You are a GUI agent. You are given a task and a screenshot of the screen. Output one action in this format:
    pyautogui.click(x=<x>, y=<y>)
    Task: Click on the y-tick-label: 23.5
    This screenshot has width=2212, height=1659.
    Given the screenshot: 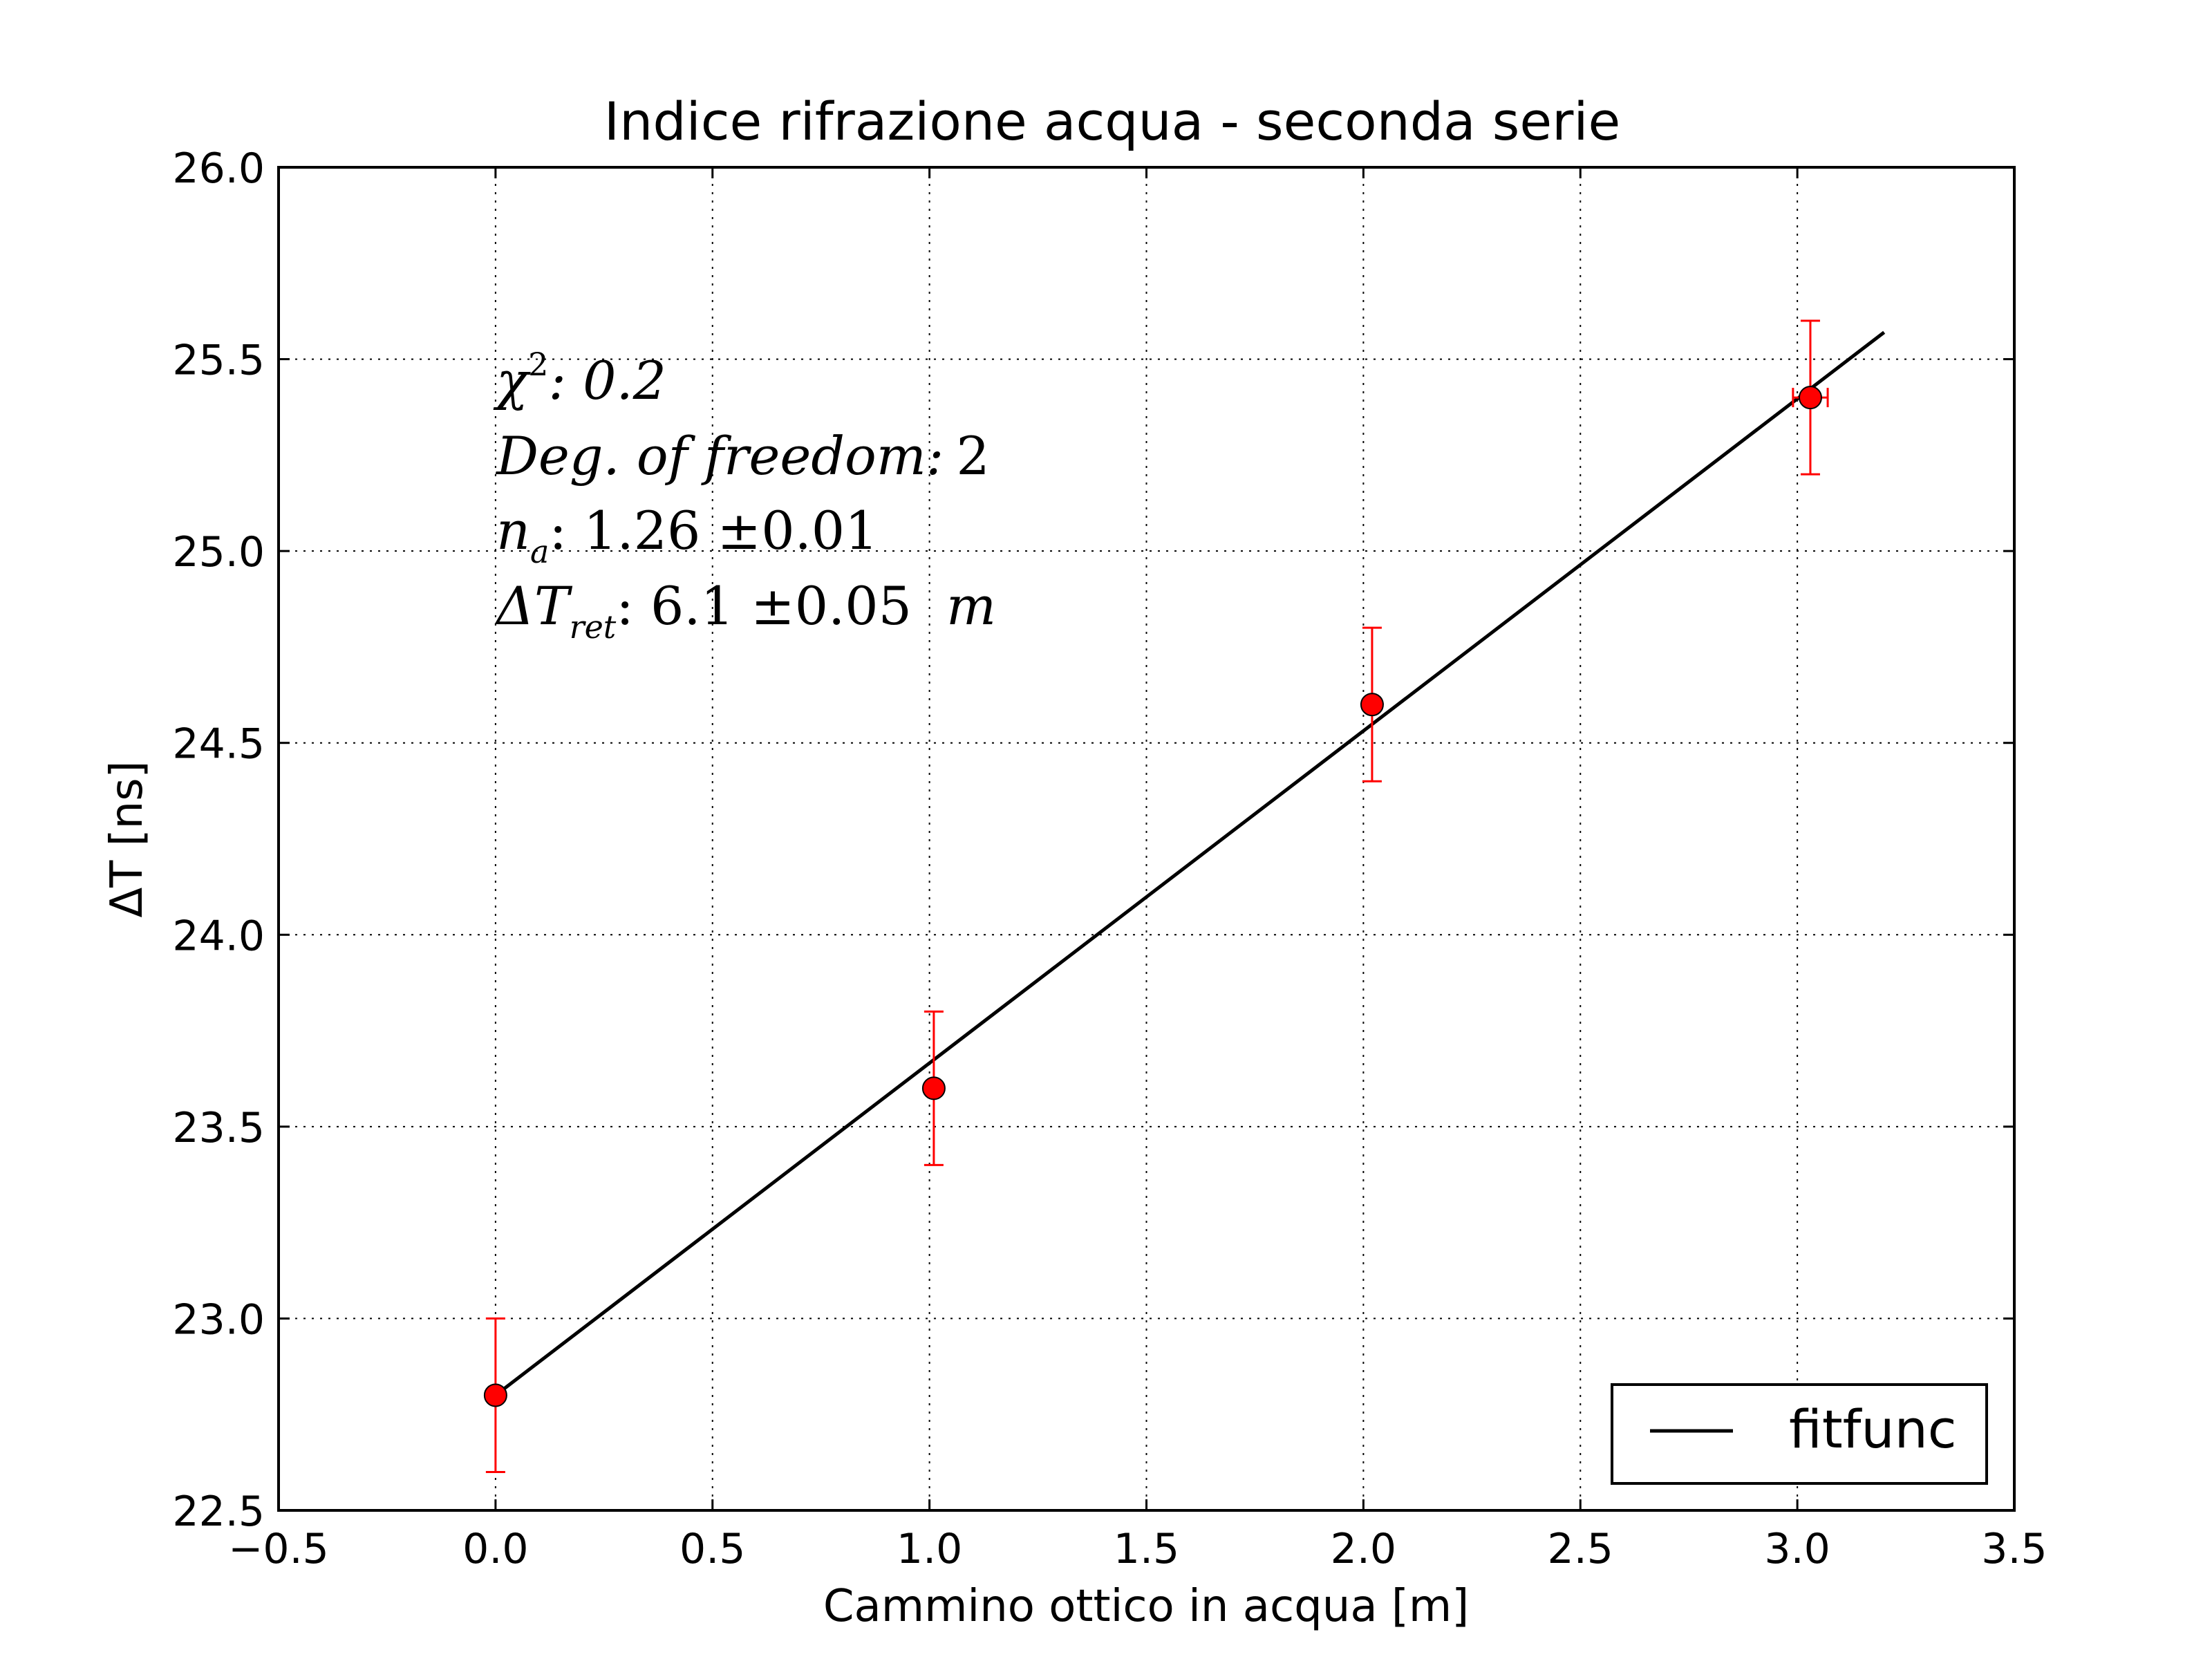 What is the action you would take?
    pyautogui.click(x=218, y=1128)
    